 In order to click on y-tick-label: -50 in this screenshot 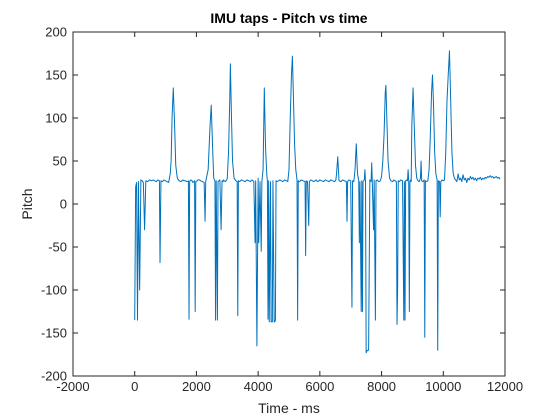, I will do `click(57, 247)`.